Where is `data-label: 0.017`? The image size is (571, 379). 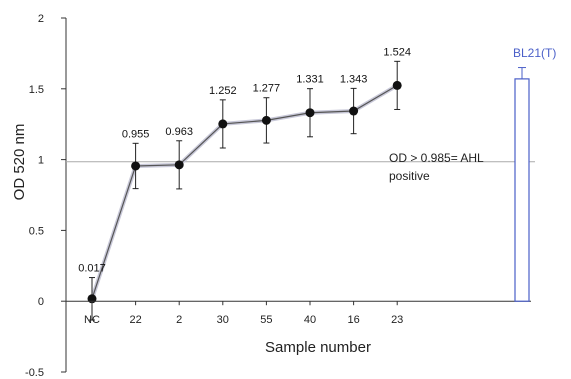 data-label: 0.017 is located at coordinates (92, 269).